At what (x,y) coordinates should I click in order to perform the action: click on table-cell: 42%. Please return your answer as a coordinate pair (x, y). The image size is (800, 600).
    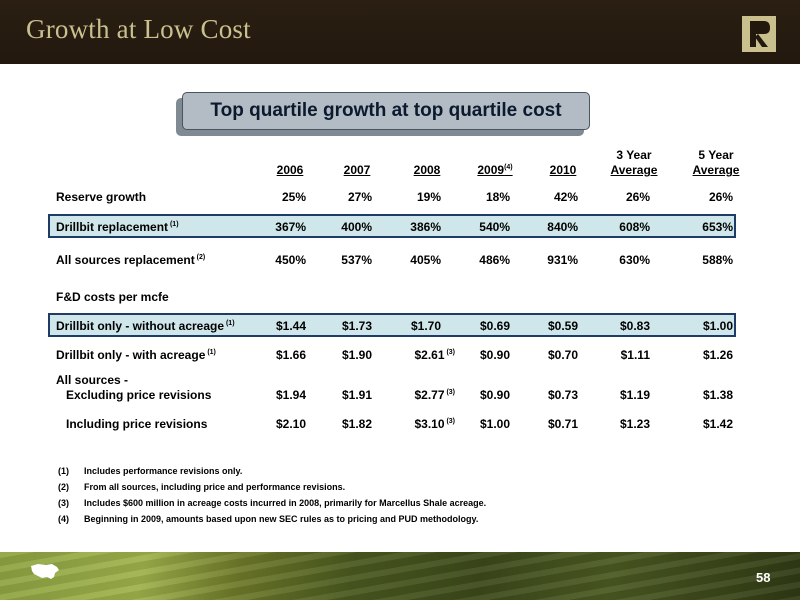
    Looking at the image, I should click on (543, 197).